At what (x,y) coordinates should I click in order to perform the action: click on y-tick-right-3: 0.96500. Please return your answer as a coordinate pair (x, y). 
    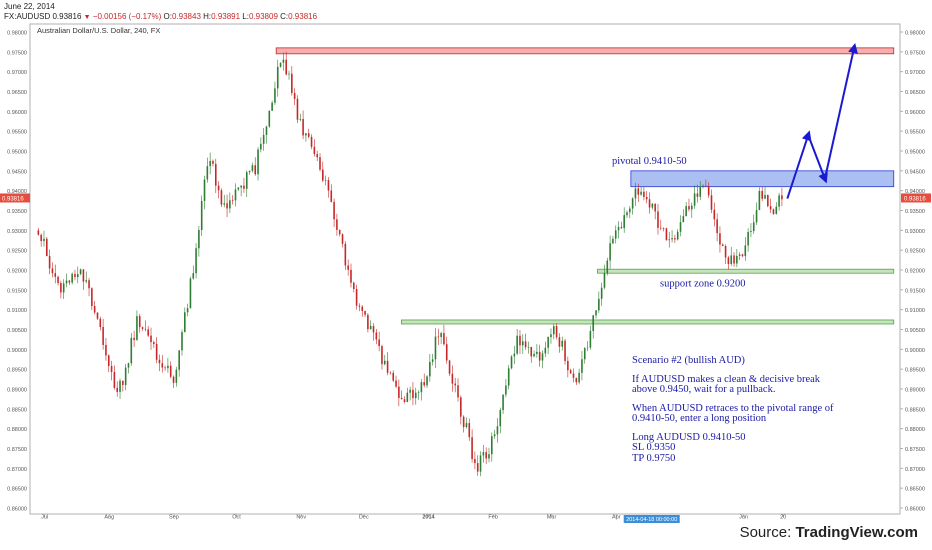
    Looking at the image, I should click on (915, 93).